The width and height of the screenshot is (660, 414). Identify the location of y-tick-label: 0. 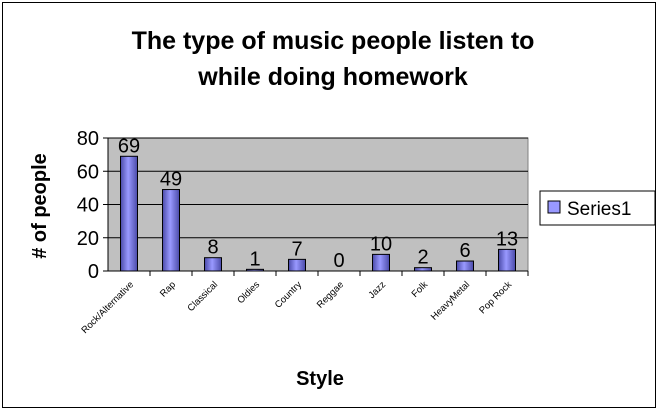
(93, 272).